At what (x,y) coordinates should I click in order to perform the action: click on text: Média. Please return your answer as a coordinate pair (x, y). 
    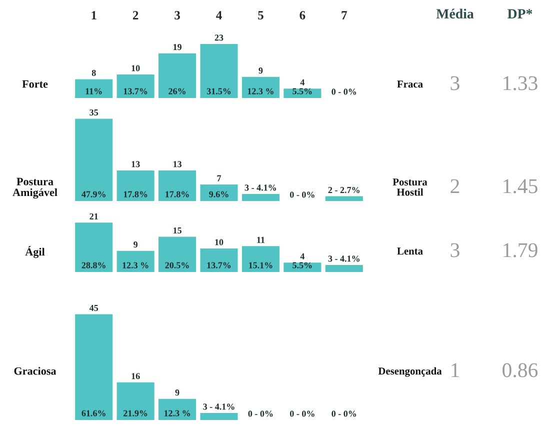
    Looking at the image, I should click on (455, 13).